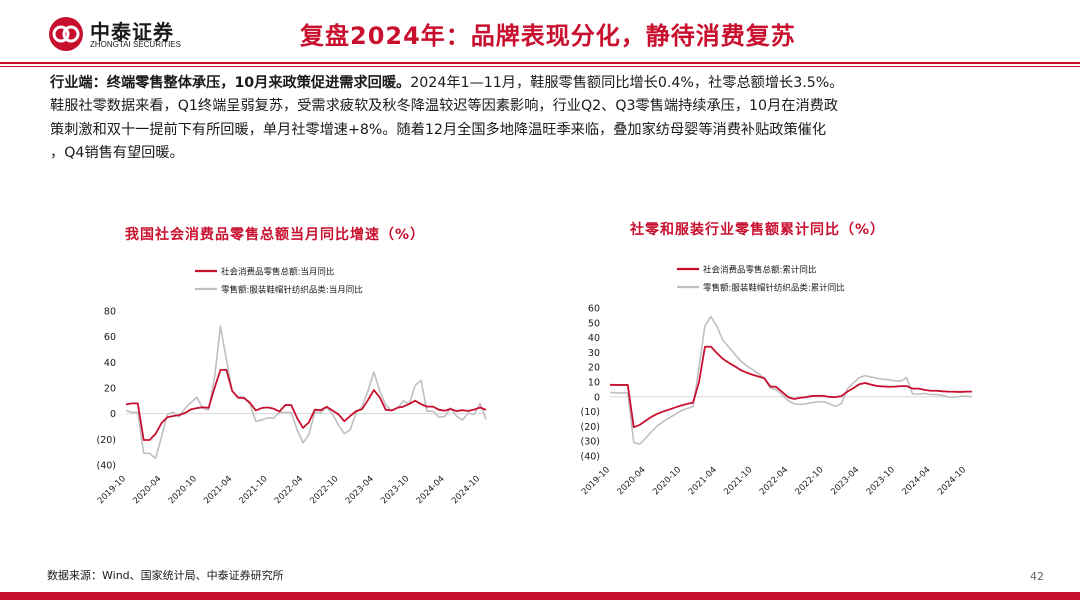  Describe the element at coordinates (540, 596) in the screenshot. I see `footer-bar` at that location.